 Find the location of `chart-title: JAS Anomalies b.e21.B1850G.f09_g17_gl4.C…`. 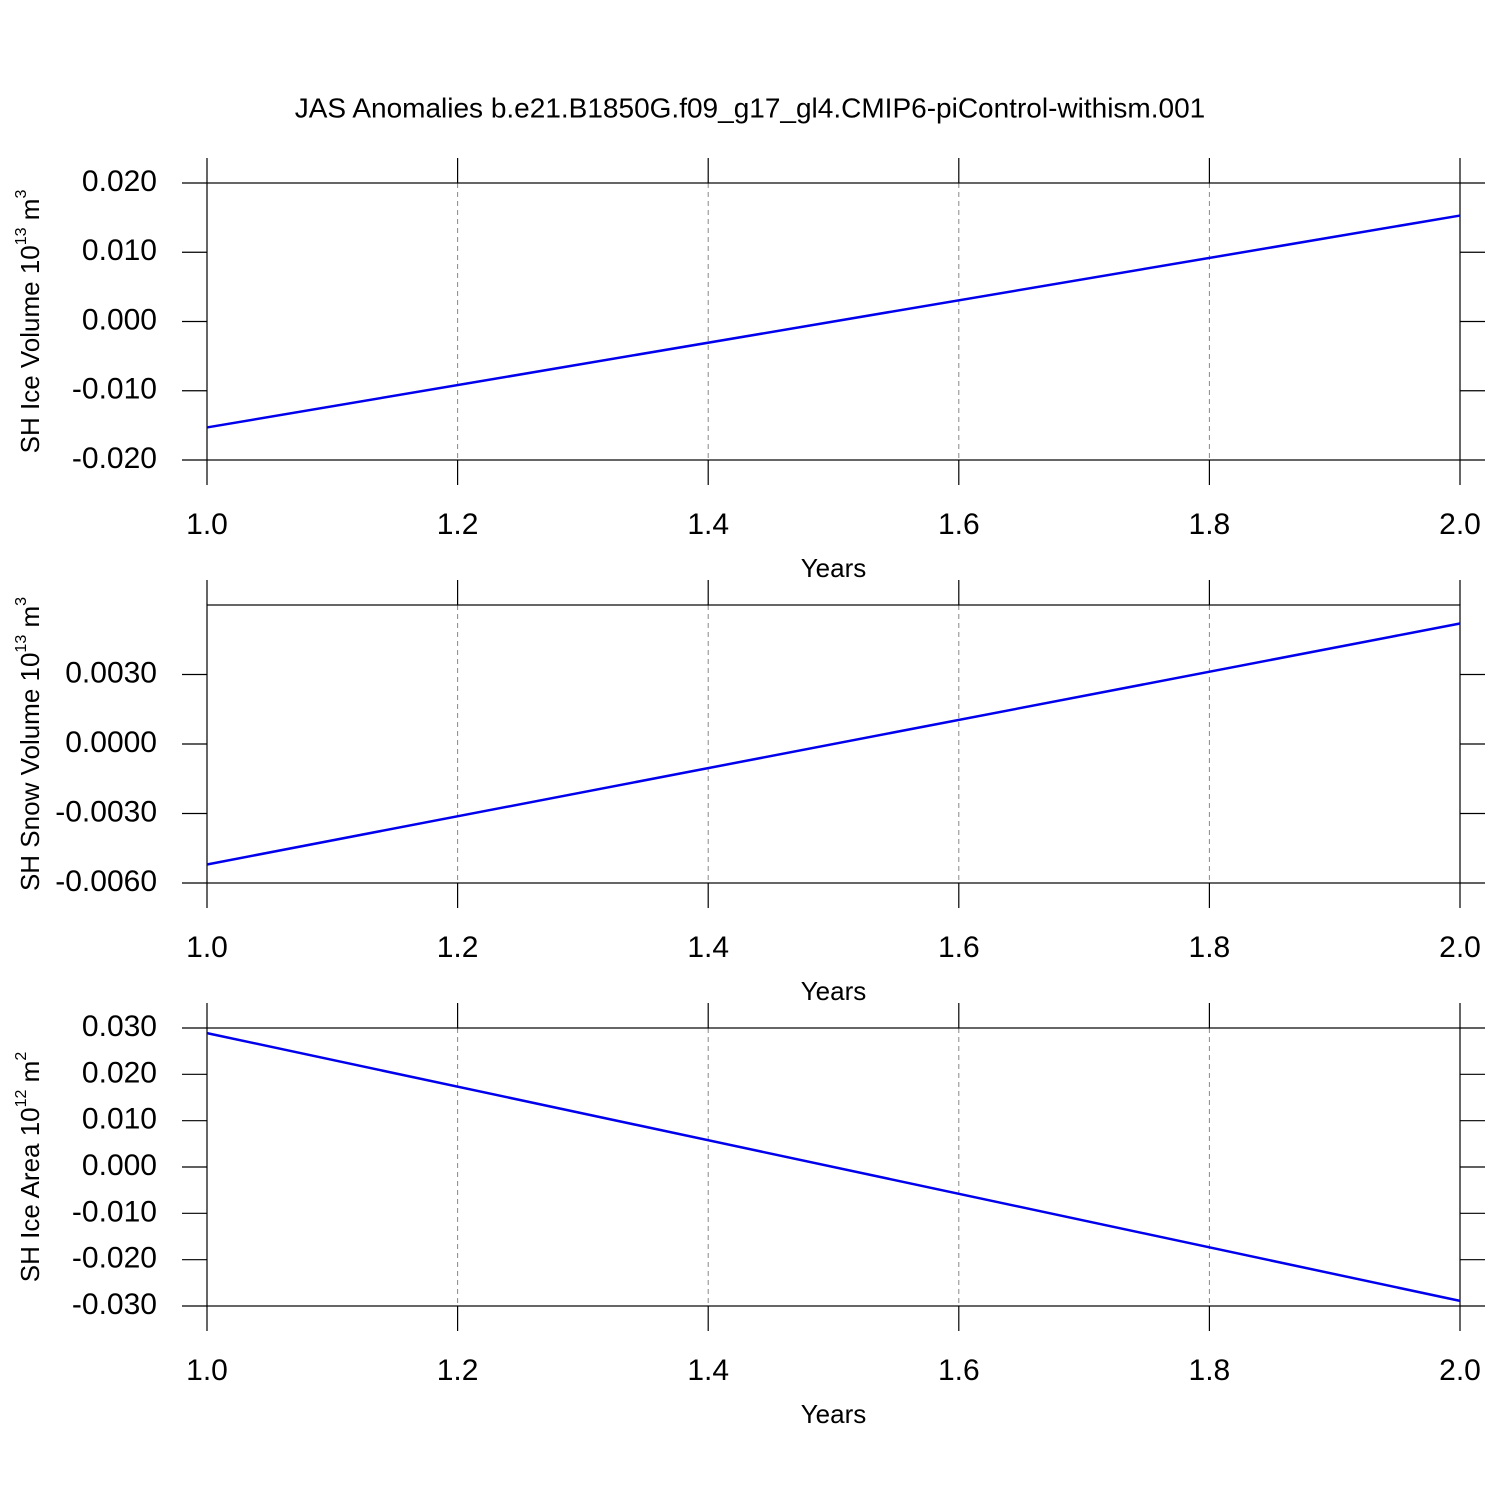

chart-title: JAS Anomalies b.e21.B1850G.f09_g17_gl4.C… is located at coordinates (750, 107).